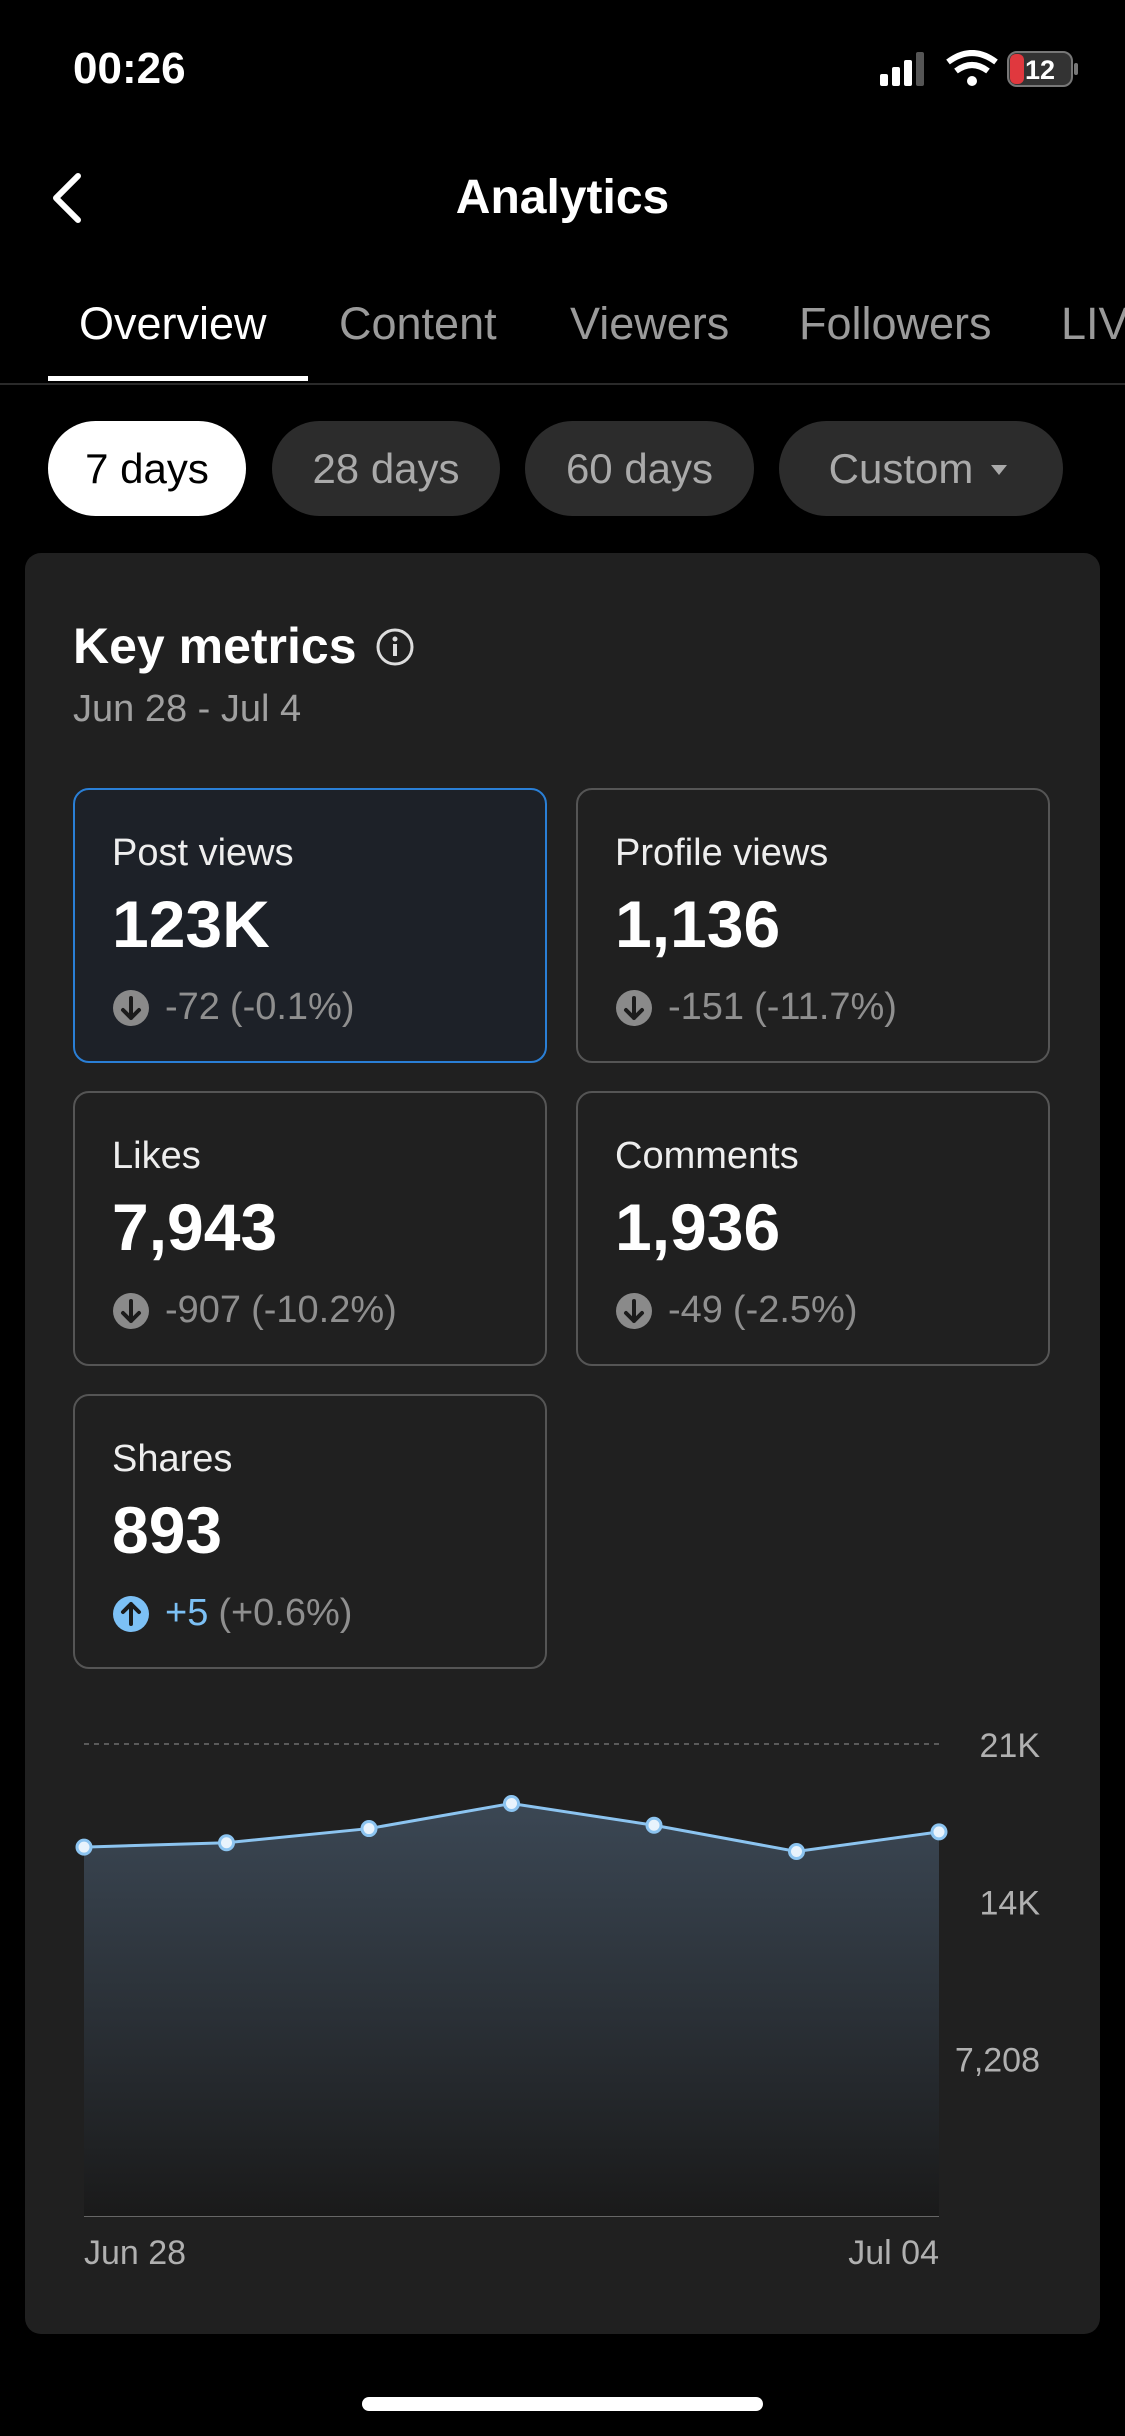 Image resolution: width=1125 pixels, height=2436 pixels. I want to click on metric-value: 123K, so click(191, 924).